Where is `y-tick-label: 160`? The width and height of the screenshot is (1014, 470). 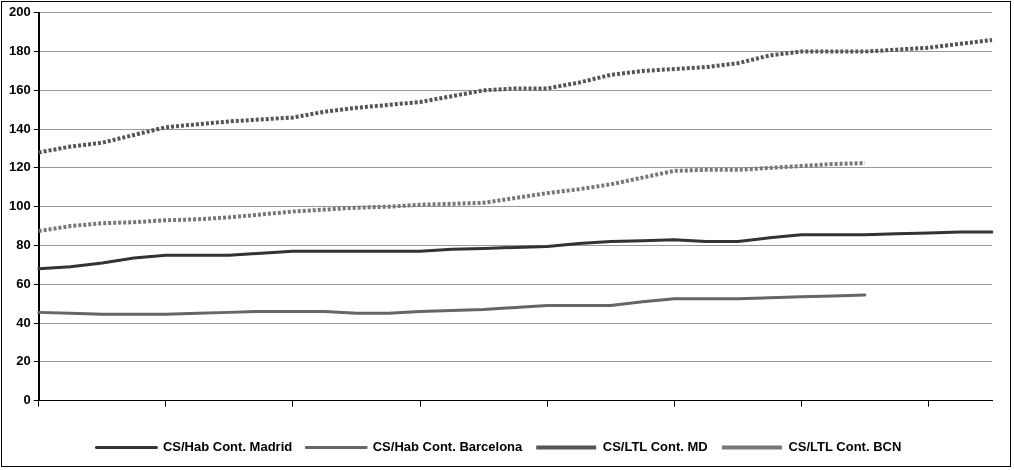
y-tick-label: 160 is located at coordinates (19, 89).